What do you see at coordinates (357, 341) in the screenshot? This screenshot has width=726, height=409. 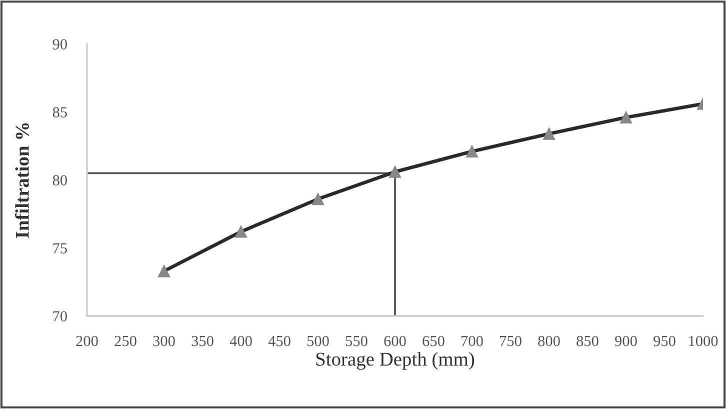 I see `x-tick-label: 550` at bounding box center [357, 341].